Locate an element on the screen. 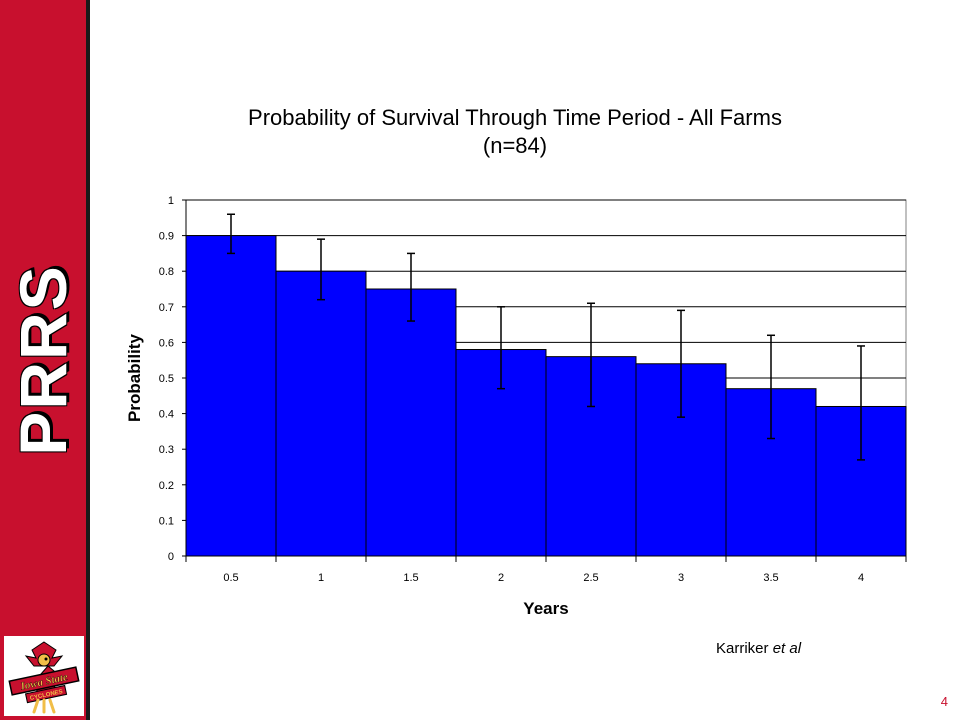  credit-text: Karriker et al is located at coordinates (758, 648).